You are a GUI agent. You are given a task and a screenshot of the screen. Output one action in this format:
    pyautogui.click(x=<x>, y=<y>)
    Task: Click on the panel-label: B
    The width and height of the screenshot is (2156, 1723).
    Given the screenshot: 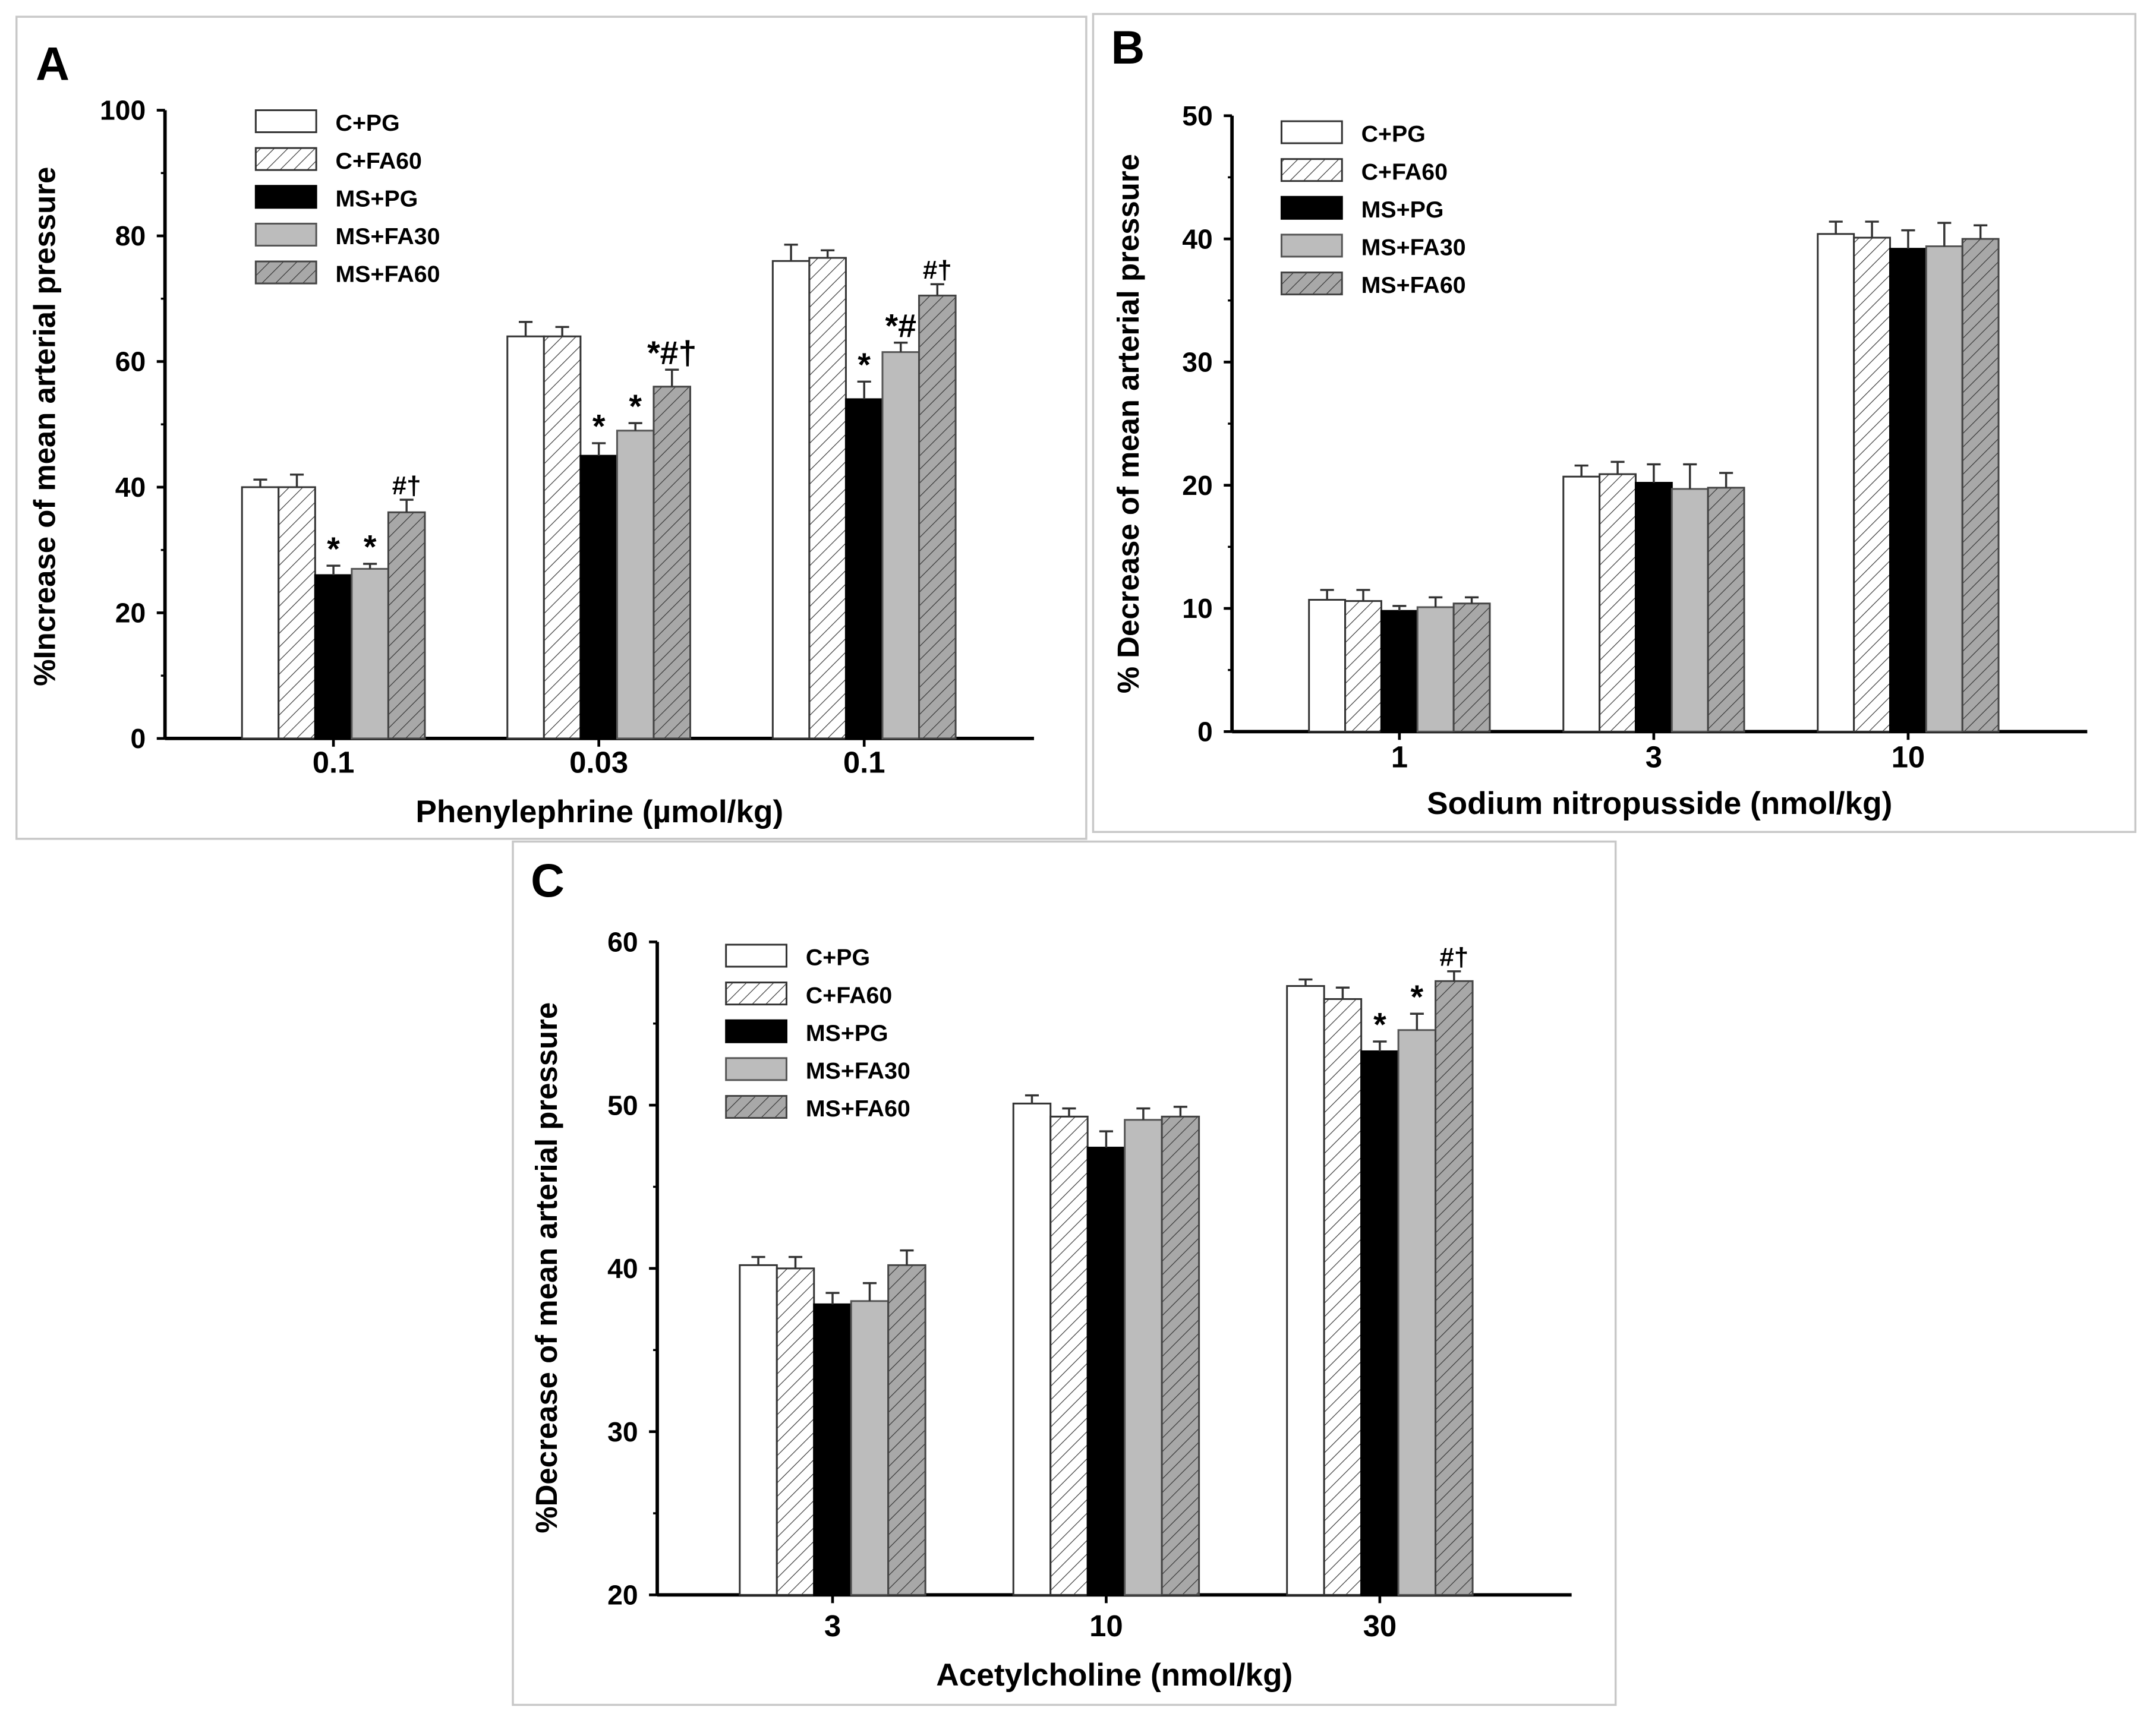 What is the action you would take?
    pyautogui.click(x=1128, y=47)
    